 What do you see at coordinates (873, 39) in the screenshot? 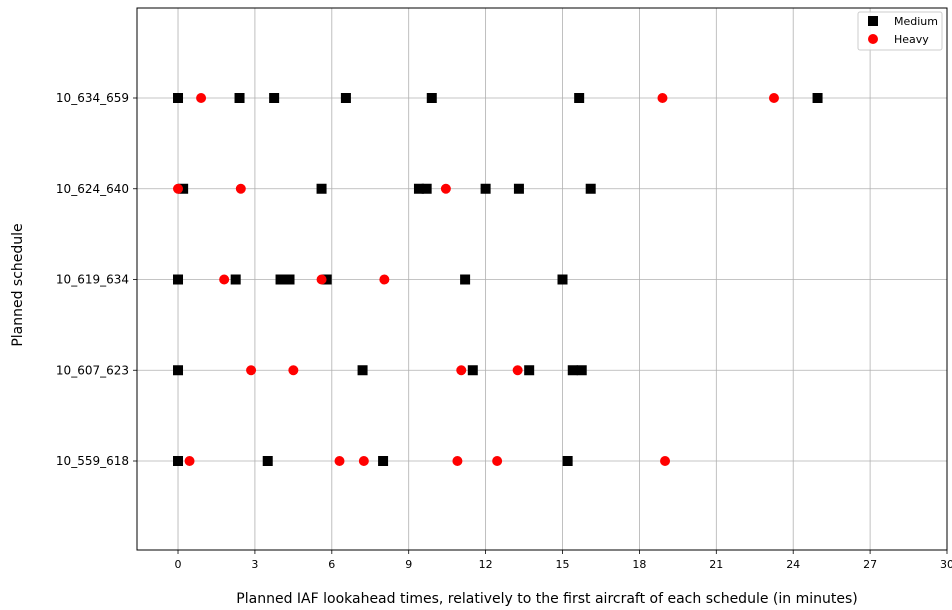
I see `legend-heavy-marker` at bounding box center [873, 39].